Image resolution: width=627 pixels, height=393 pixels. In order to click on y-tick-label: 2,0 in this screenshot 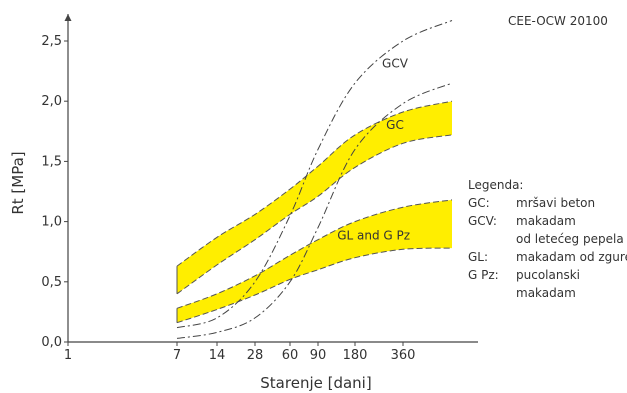, I will do `click(51, 101)`.